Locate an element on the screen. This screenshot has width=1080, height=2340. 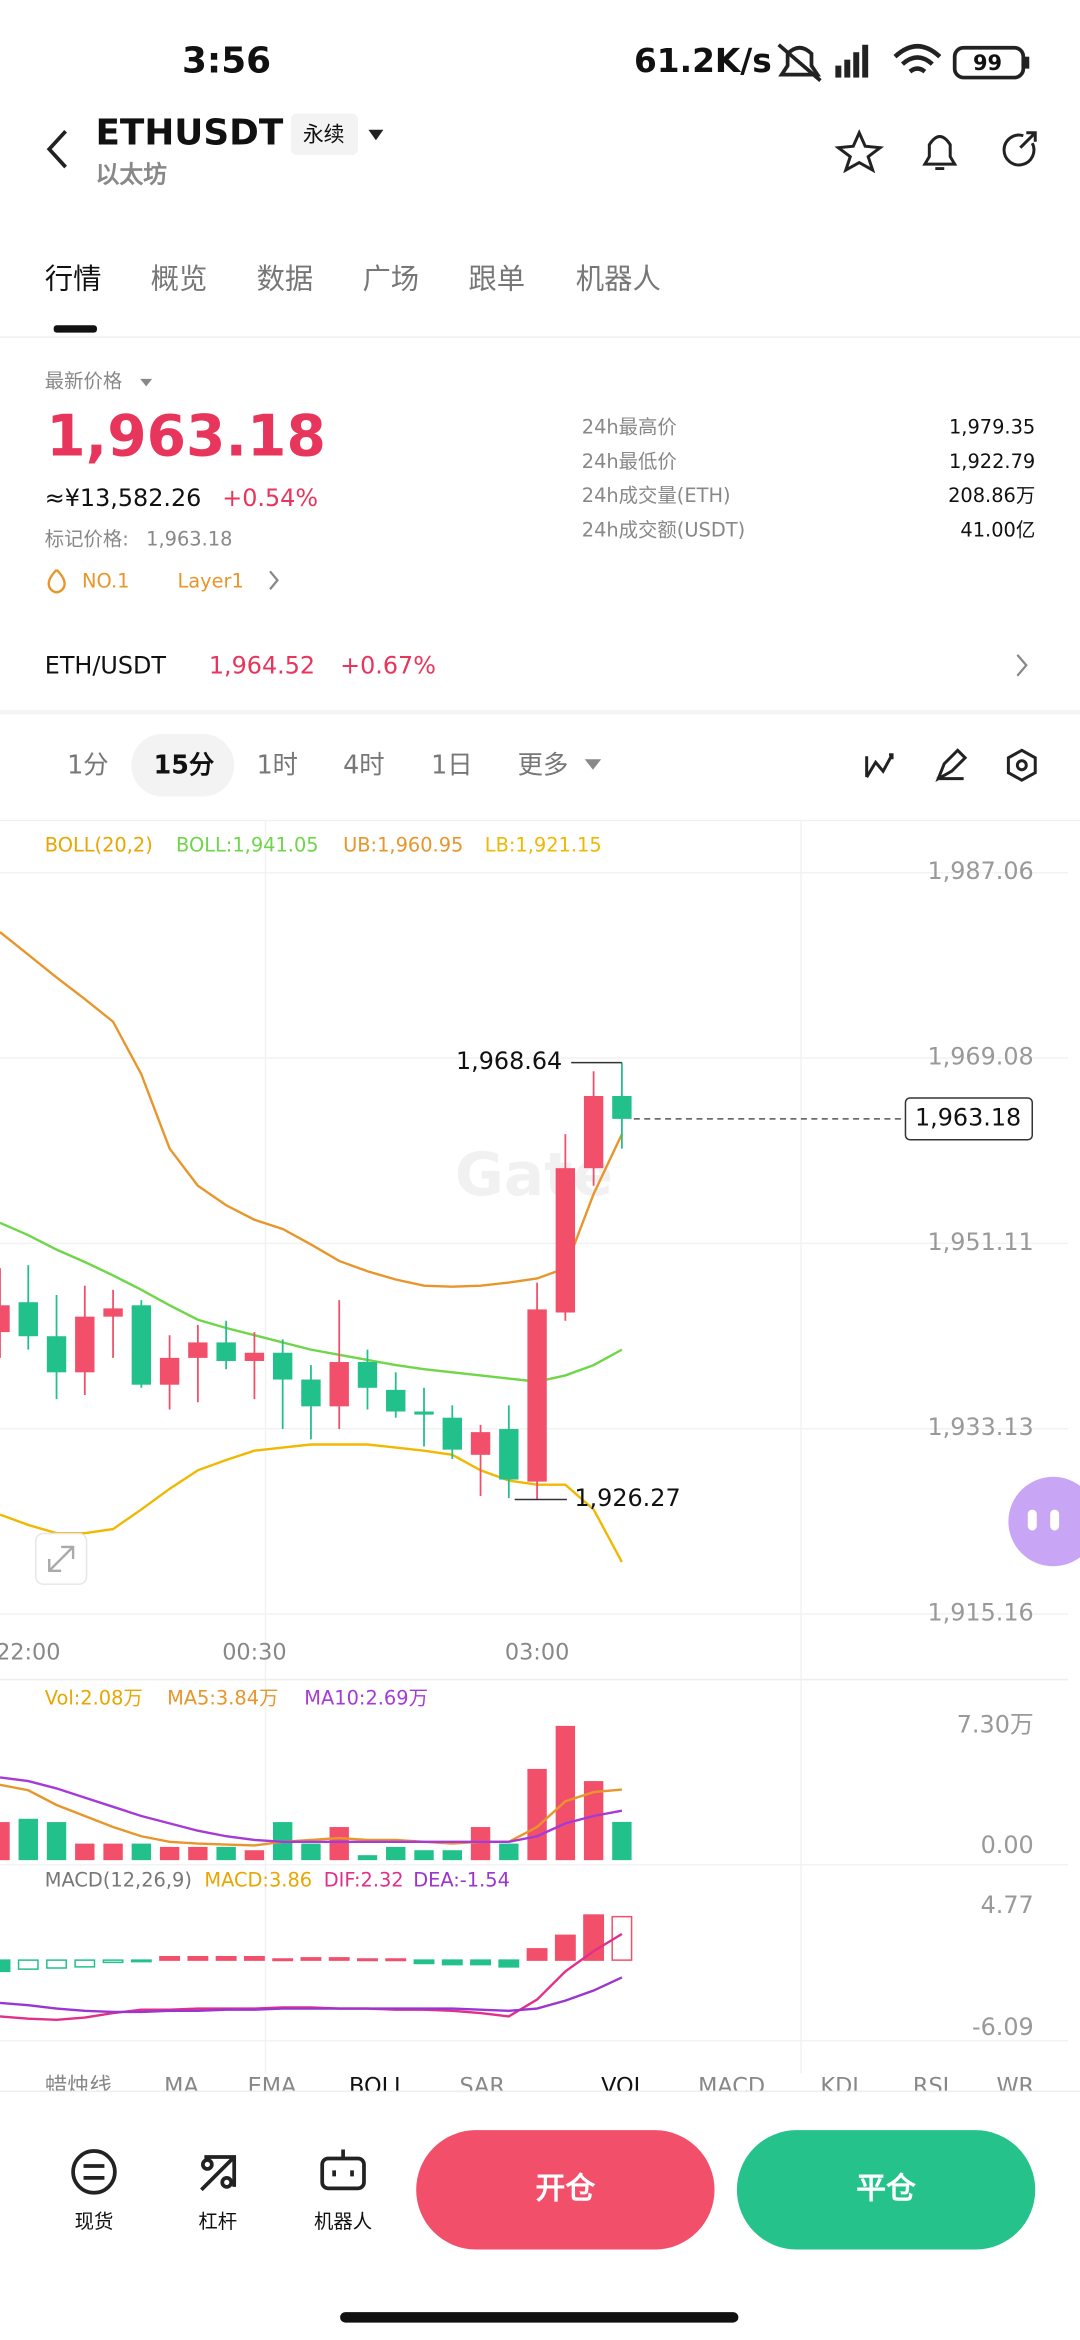
settings-icon-dot is located at coordinates (1021, 765).